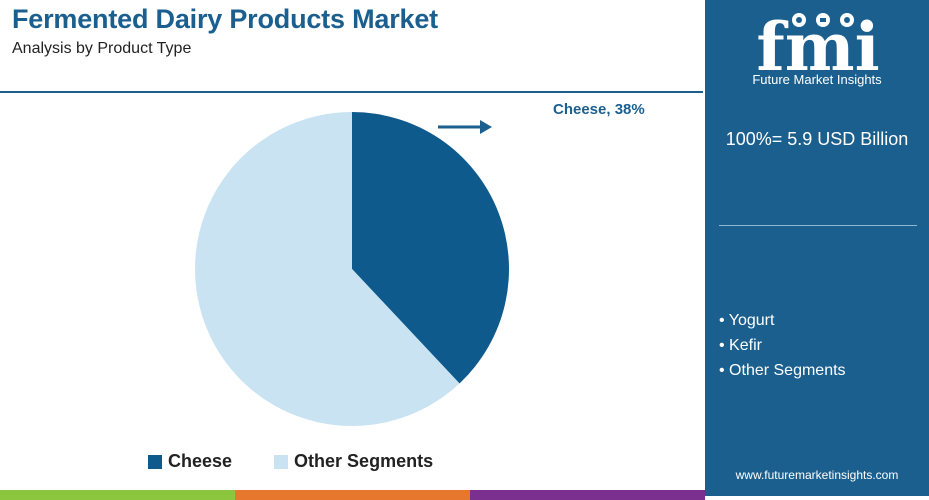 The image size is (929, 500). What do you see at coordinates (599, 109) in the screenshot?
I see `slice-callout-label: Cheese, 38%` at bounding box center [599, 109].